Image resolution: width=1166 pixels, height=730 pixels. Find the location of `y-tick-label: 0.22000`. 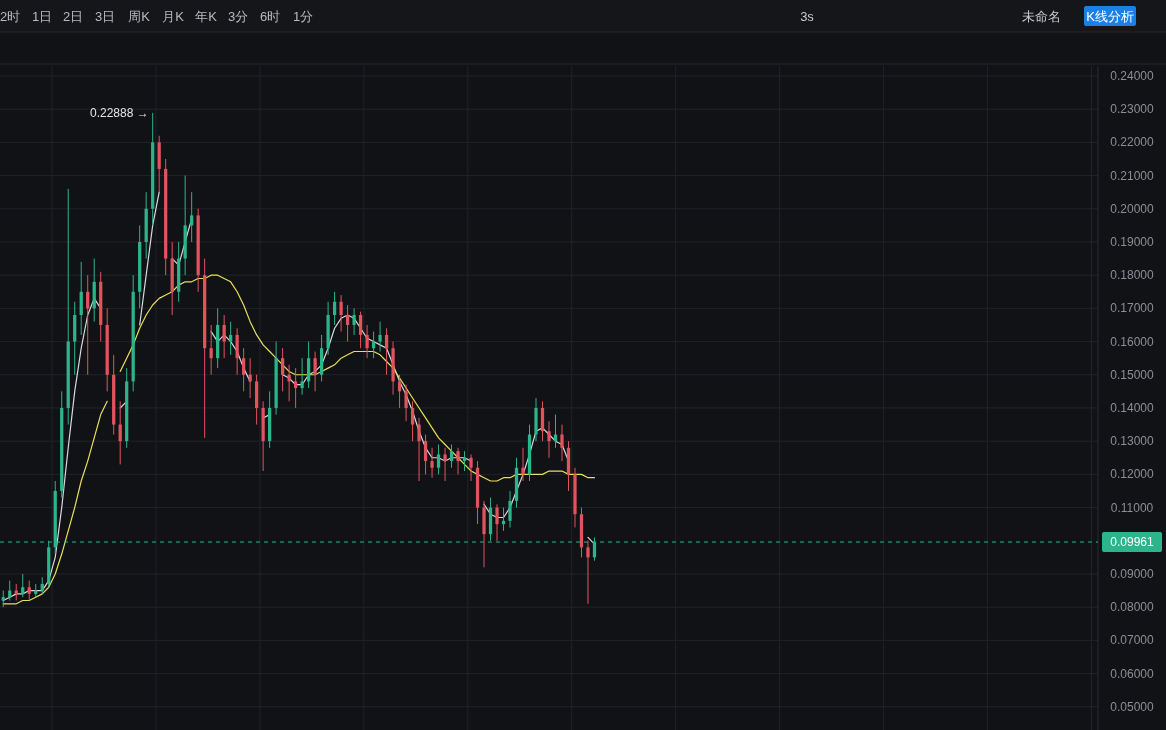

y-tick-label: 0.22000 is located at coordinates (1132, 142).